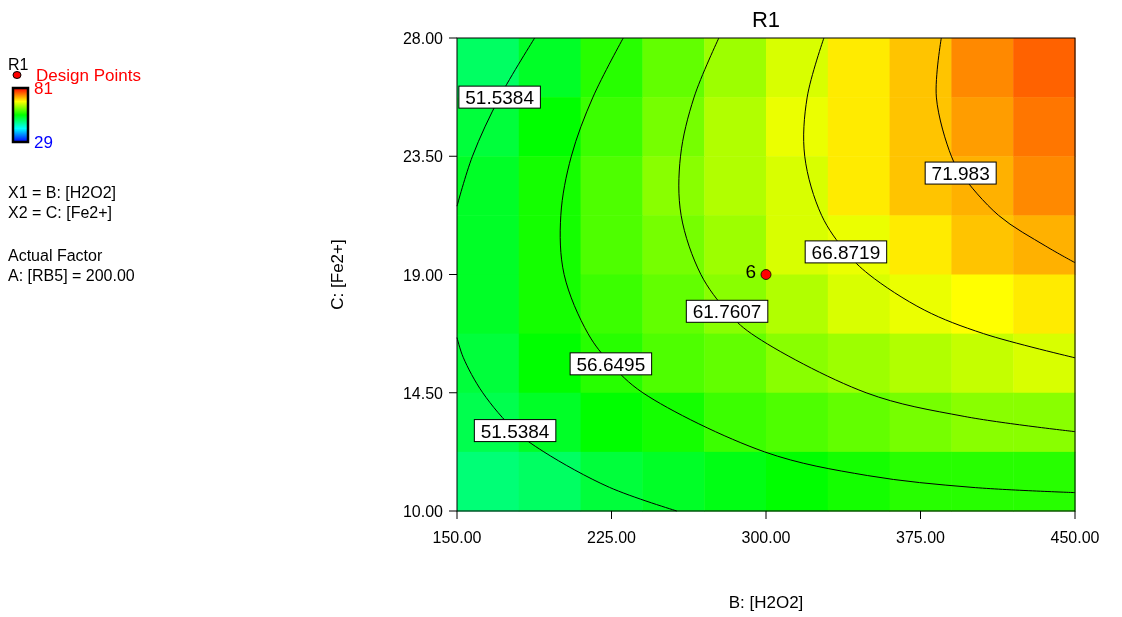  What do you see at coordinates (611, 364) in the screenshot?
I see `annotation: 56.6495` at bounding box center [611, 364].